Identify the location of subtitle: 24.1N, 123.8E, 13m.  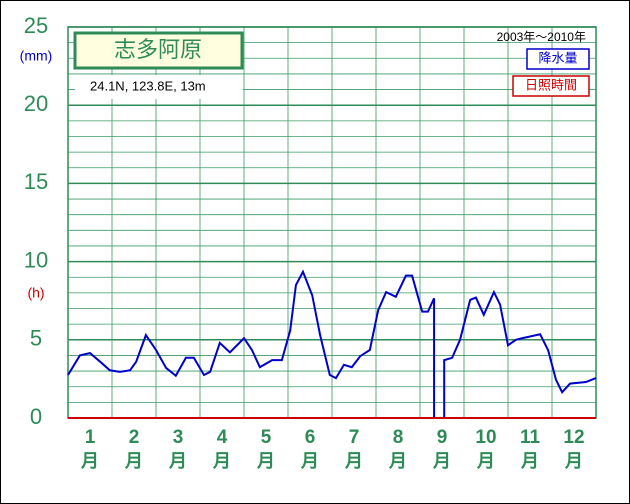
(148, 85).